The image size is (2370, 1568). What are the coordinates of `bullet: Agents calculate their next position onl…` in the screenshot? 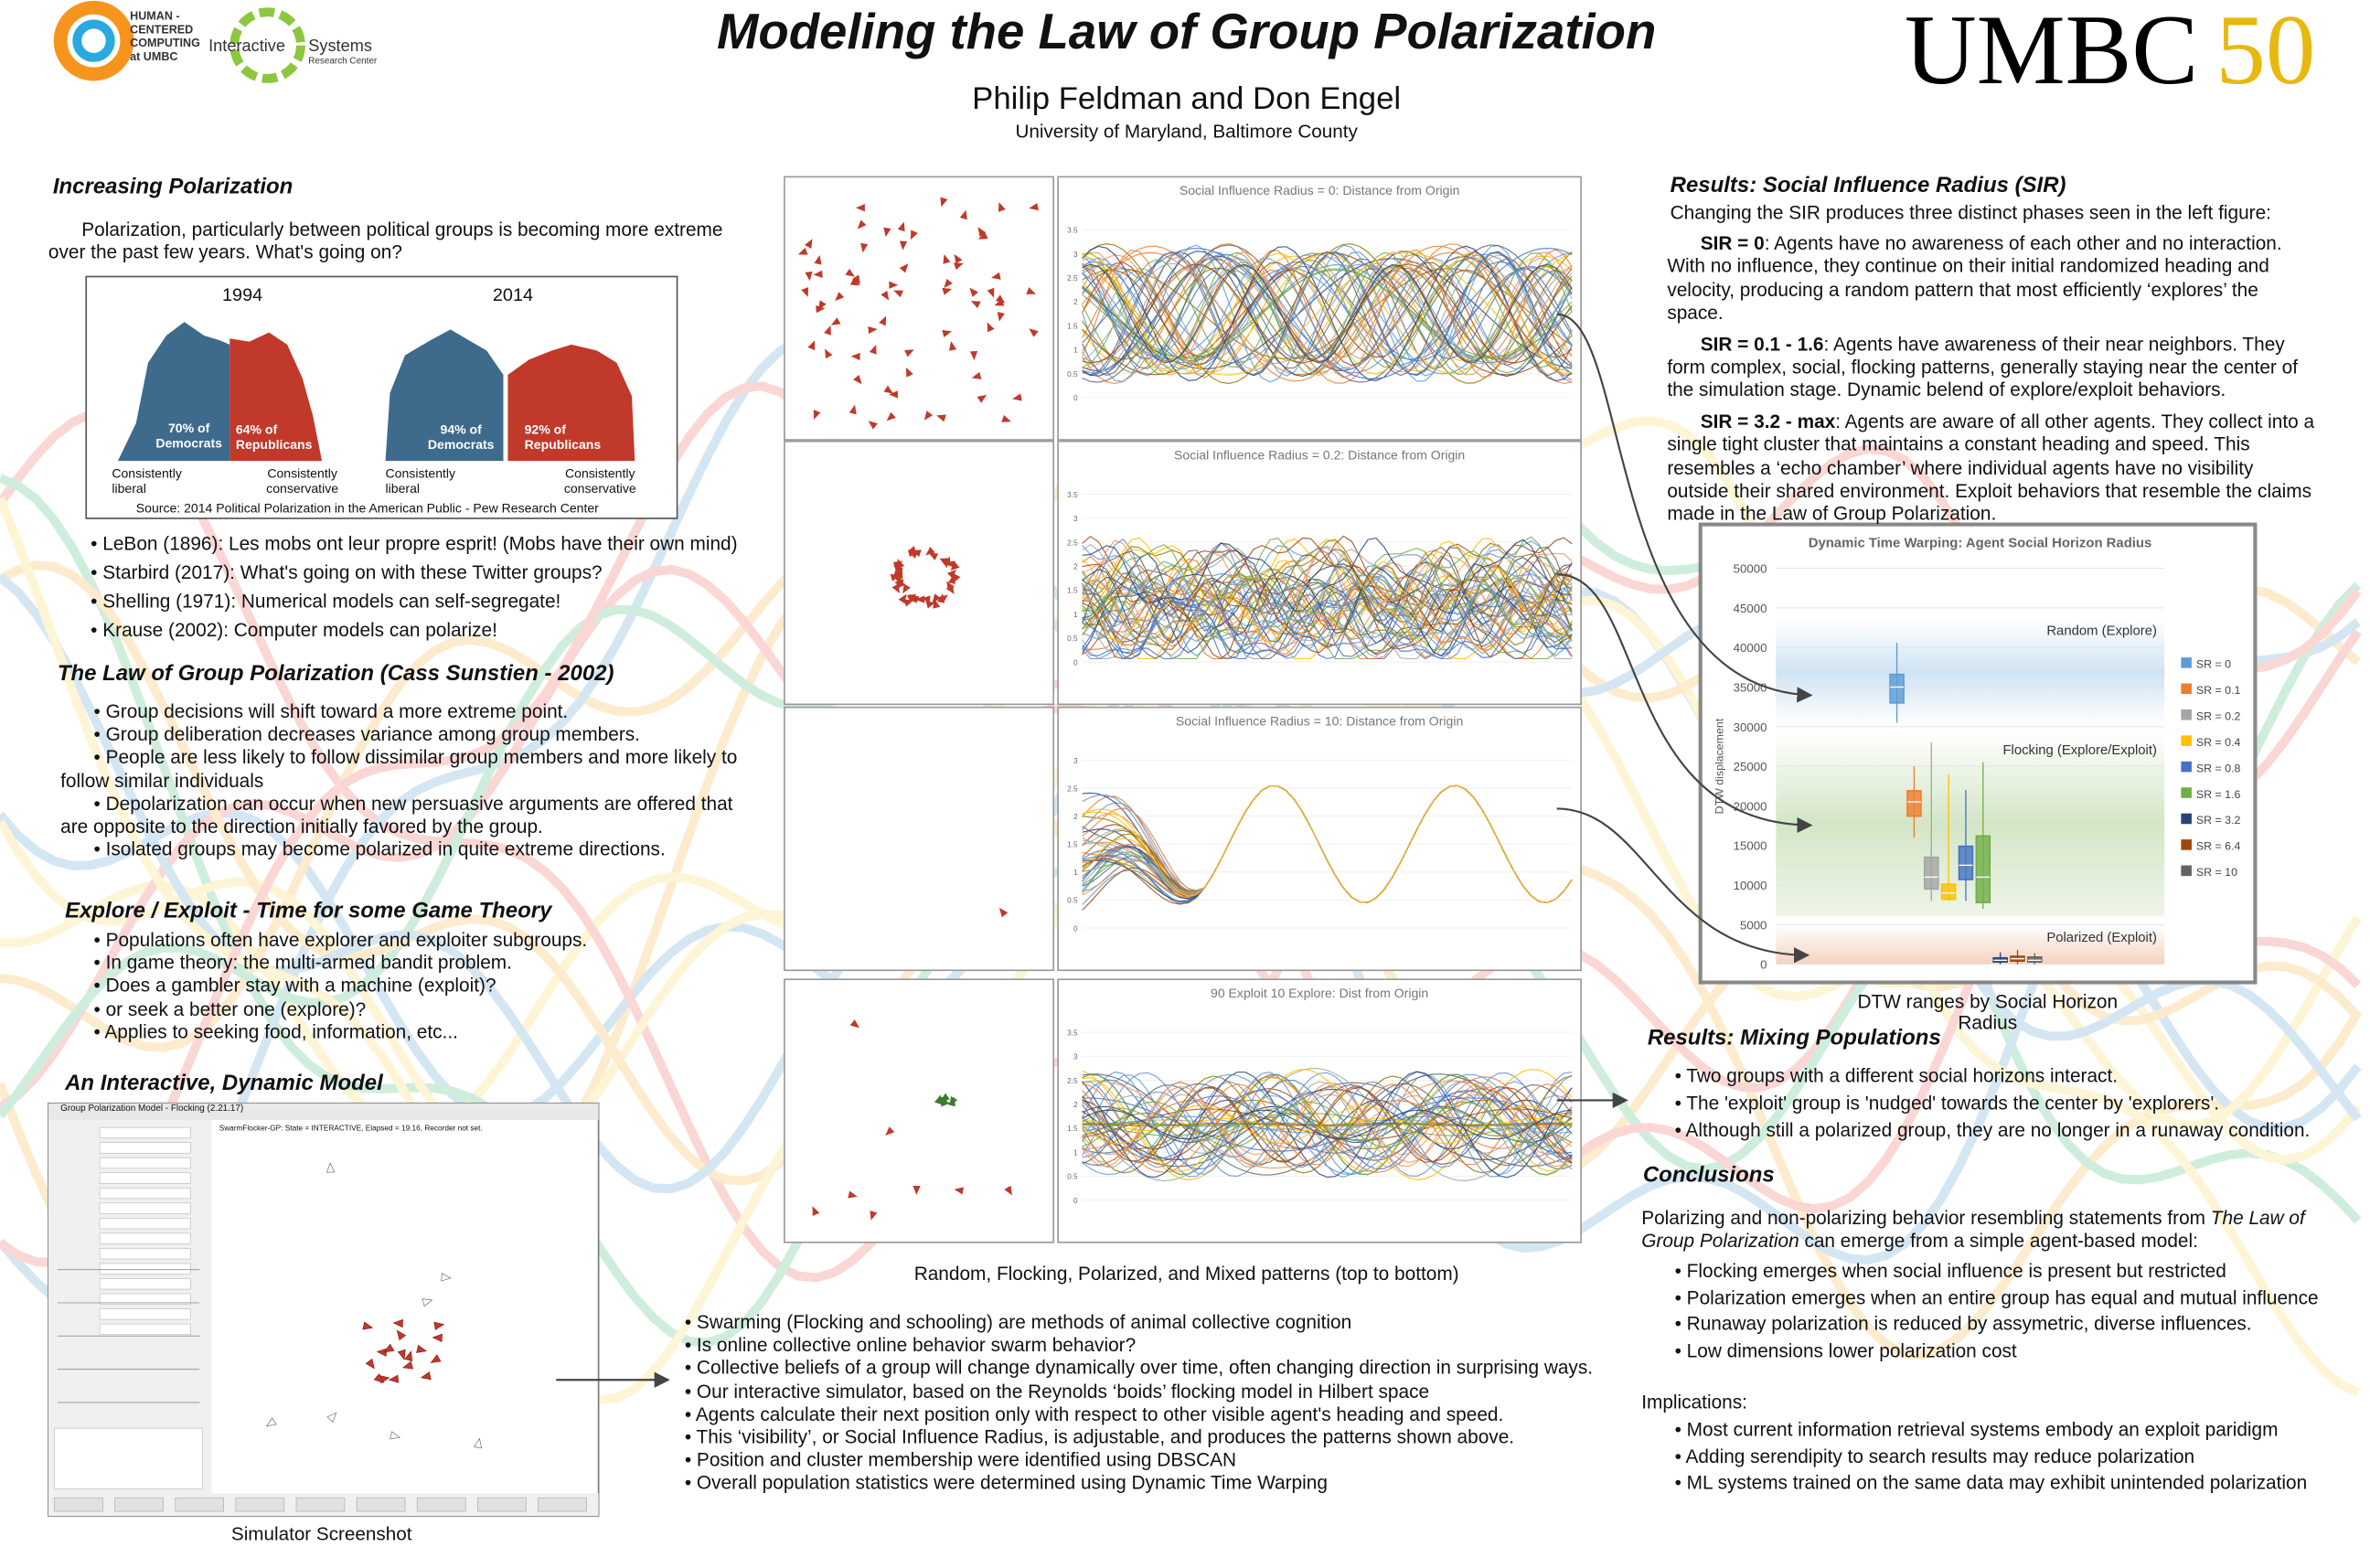 It's located at (1153, 1414).